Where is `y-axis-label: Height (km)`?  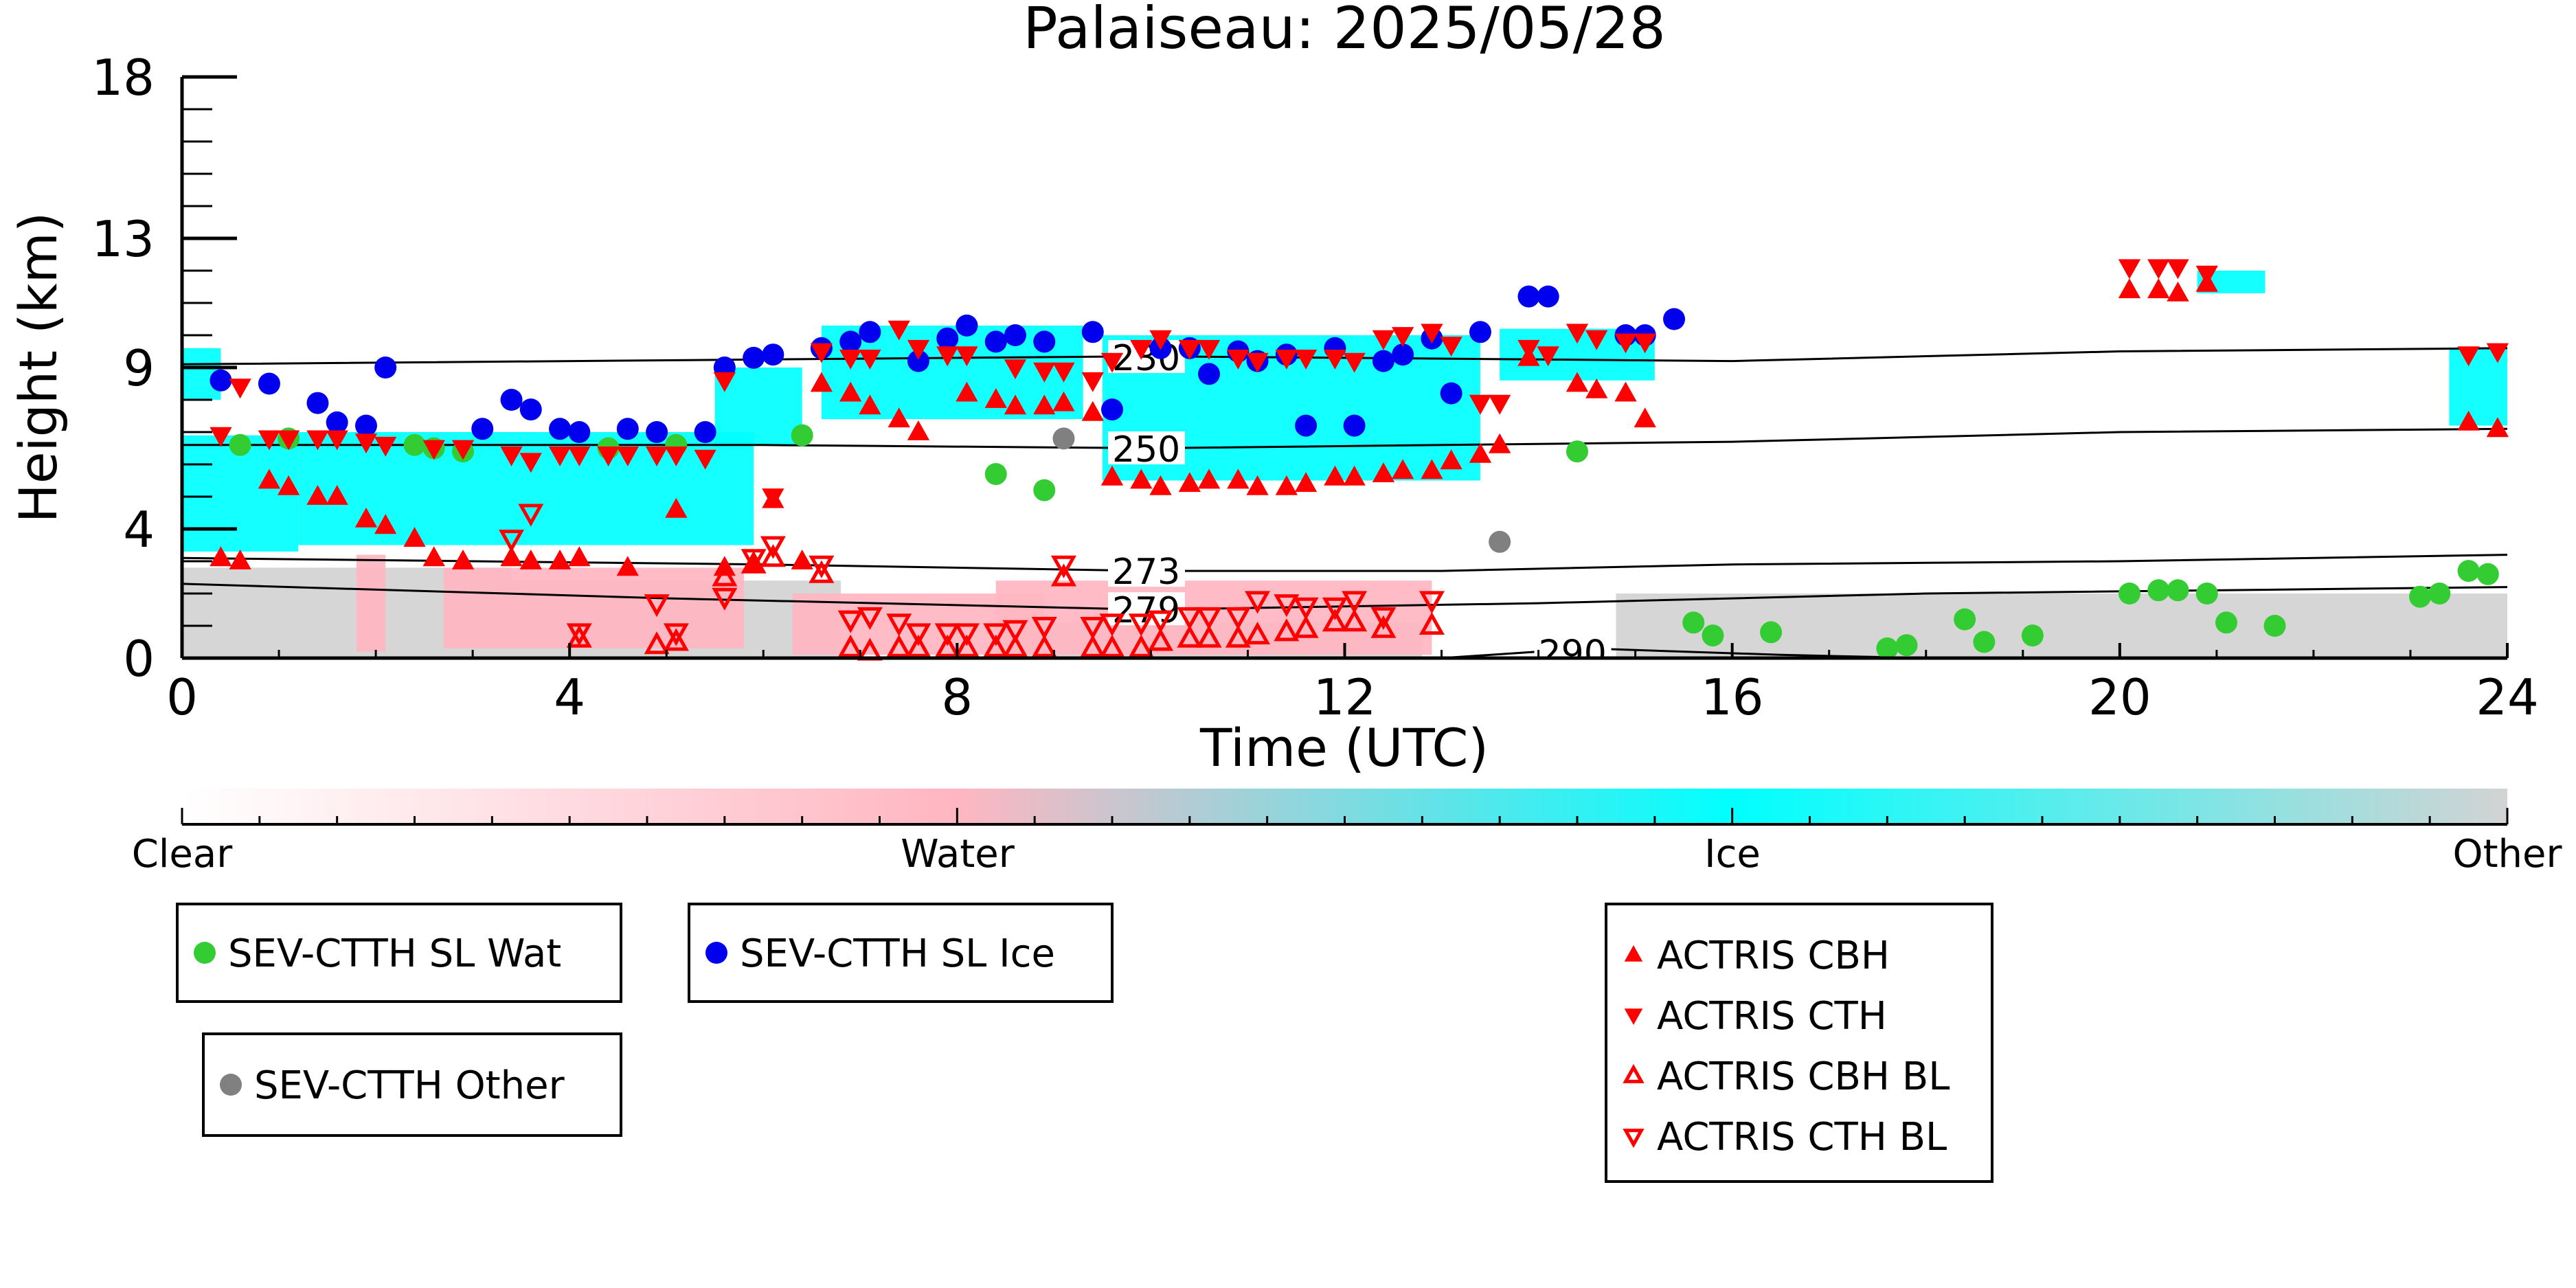
y-axis-label: Height (km) is located at coordinates (38, 367).